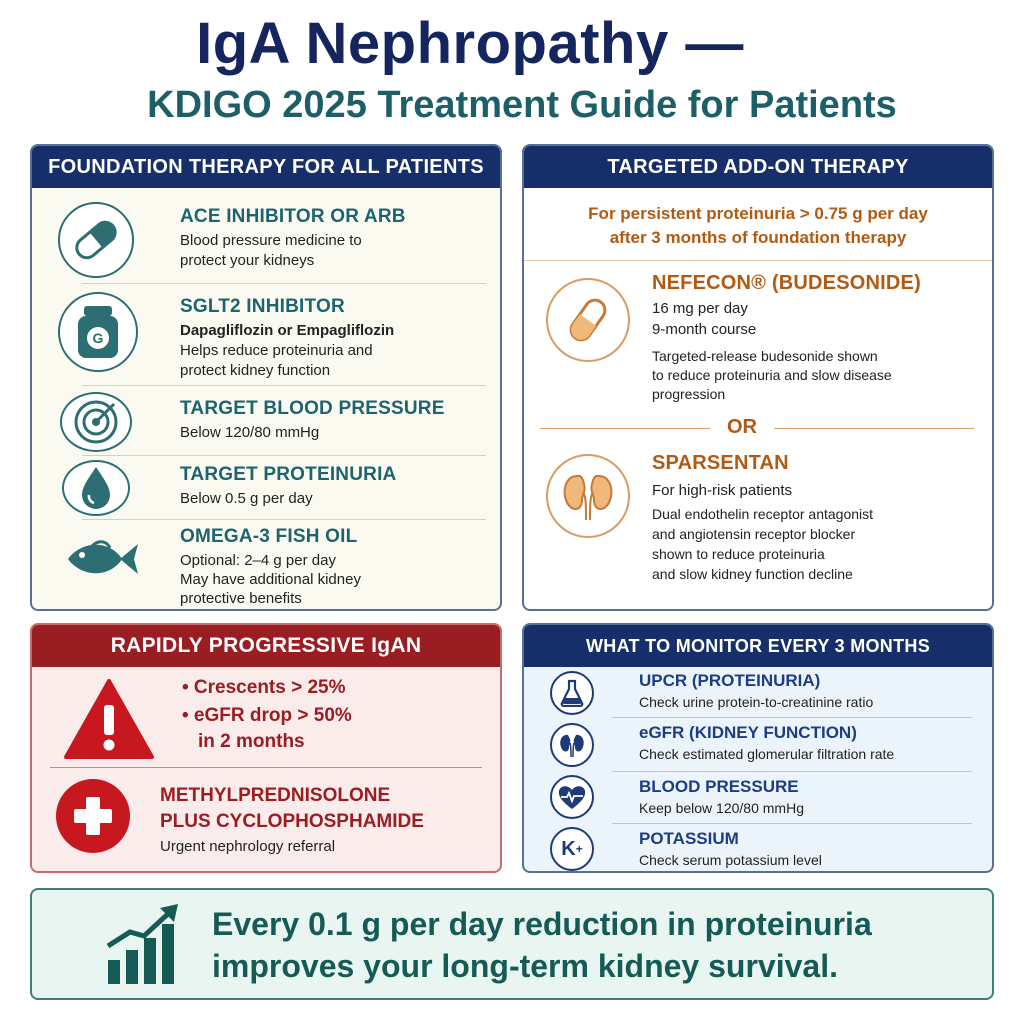 This screenshot has width=1024, height=1024. Describe the element at coordinates (144, 947) in the screenshot. I see `growth-chart-icon` at that location.